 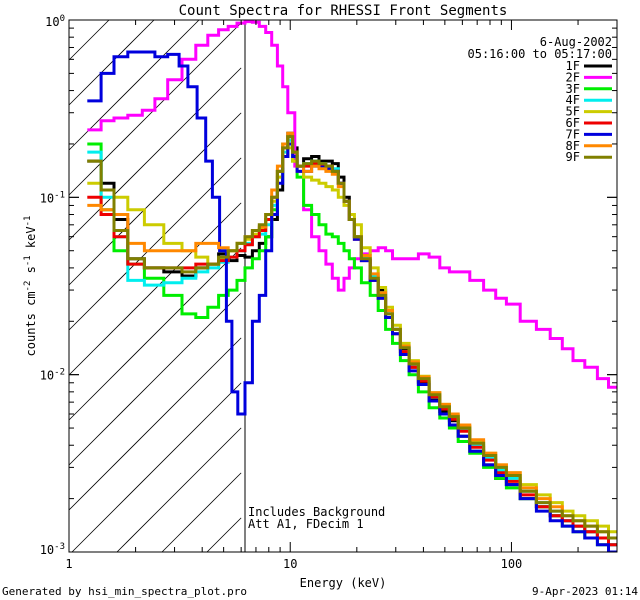 What do you see at coordinates (343, 11) in the screenshot?
I see `chart-title: Count Spectra for RHESSI Front Segments` at bounding box center [343, 11].